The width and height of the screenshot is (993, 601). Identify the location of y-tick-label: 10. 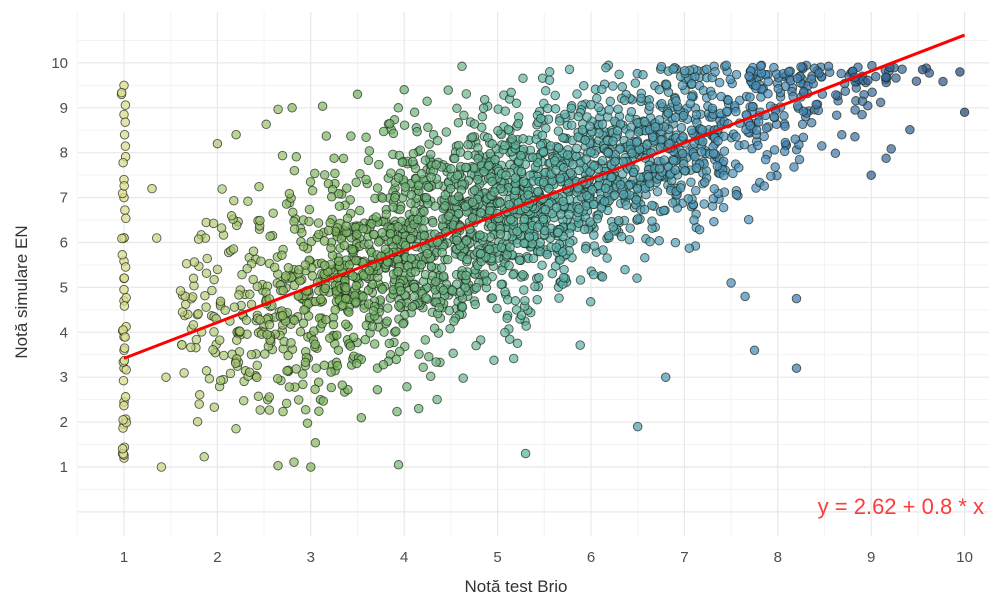
(59, 63).